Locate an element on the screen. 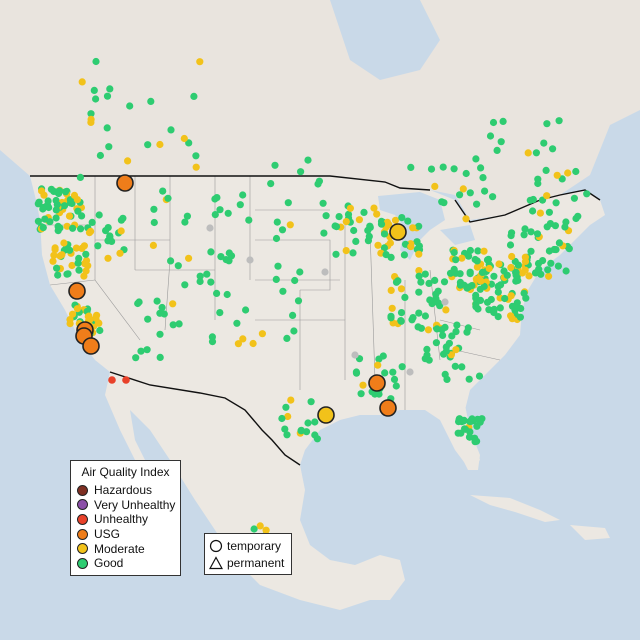 The width and height of the screenshot is (640, 640). very-unhealthy-swatch-icon is located at coordinates (82, 505).